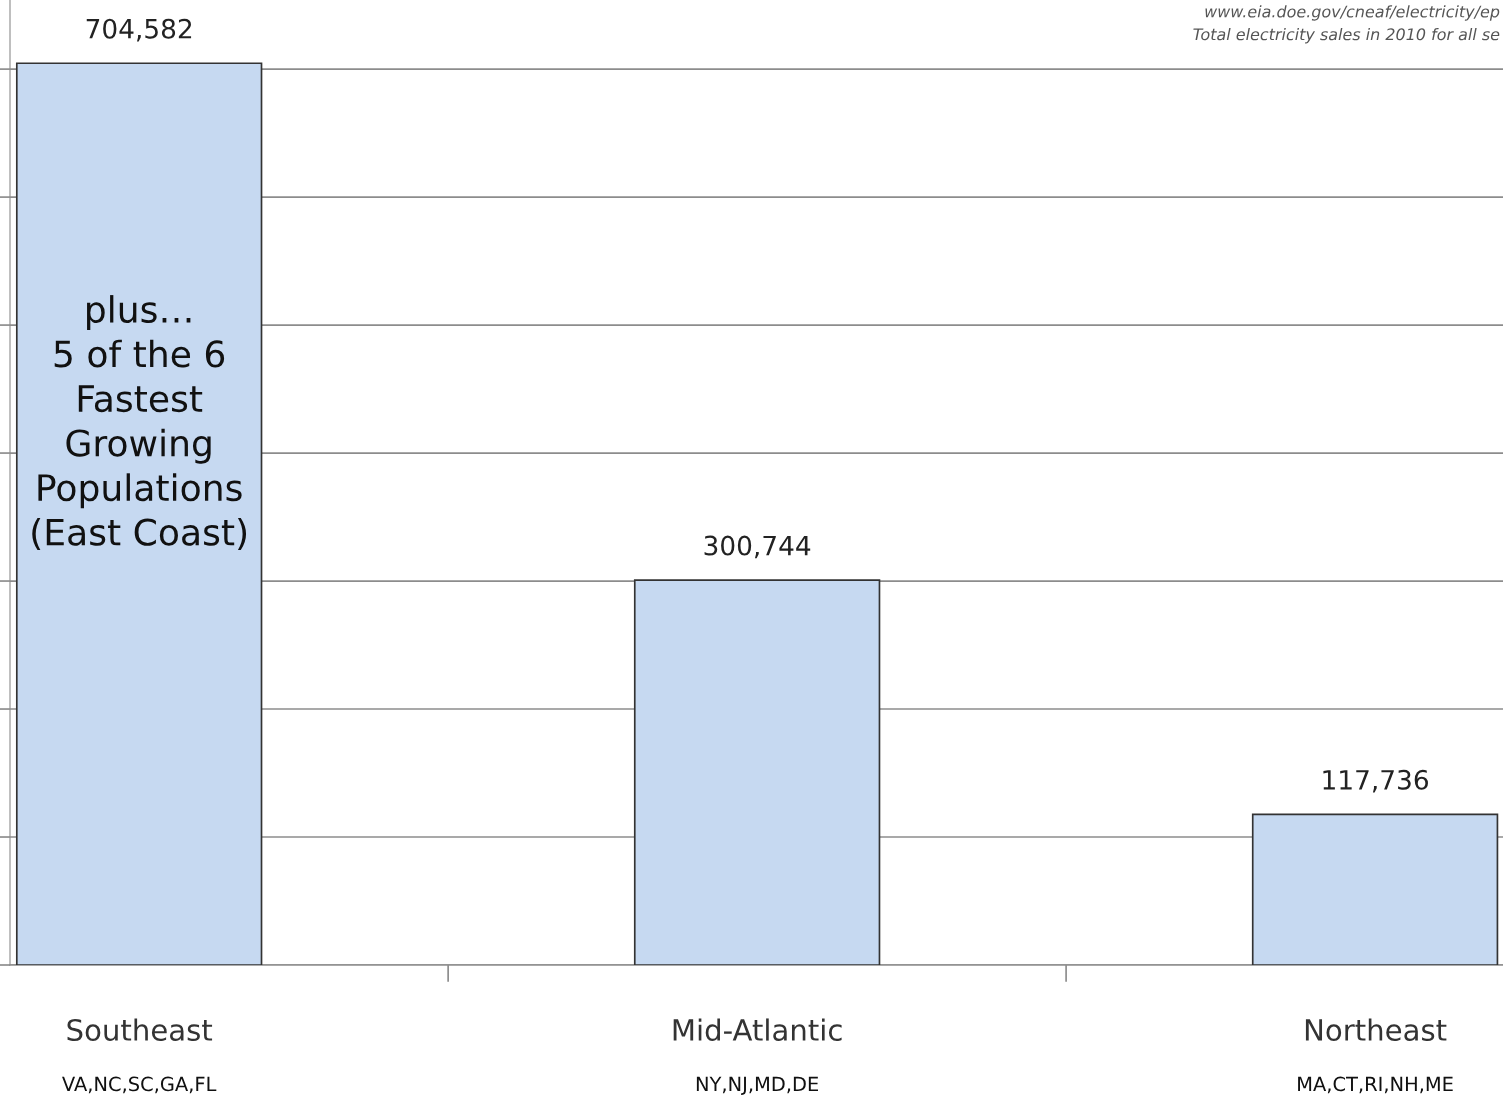  I want to click on category-label: Northeast MA,CT,RI,NH,ME, so click(1375, 1056).